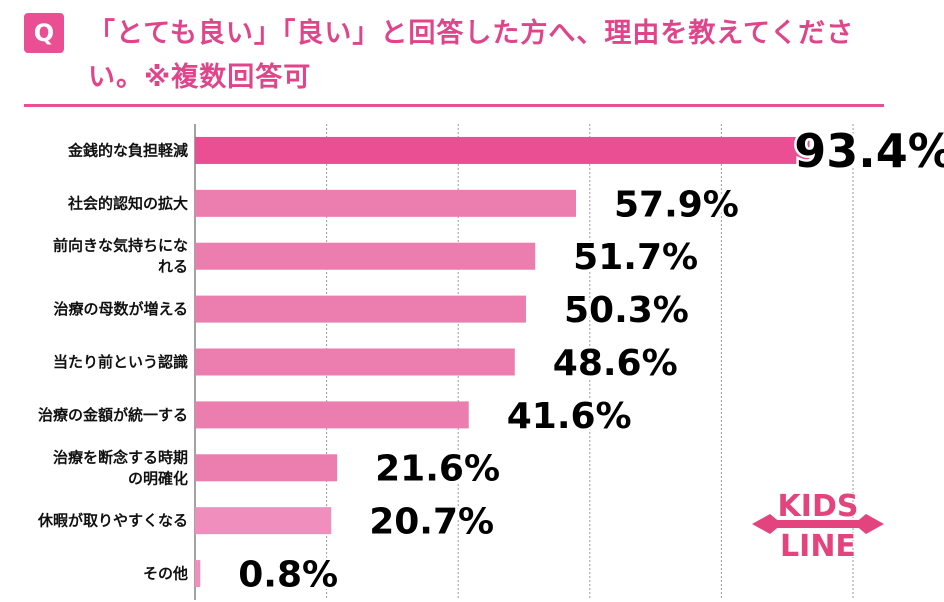  What do you see at coordinates (437, 469) in the screenshot?
I see `value-label: 21.6%` at bounding box center [437, 469].